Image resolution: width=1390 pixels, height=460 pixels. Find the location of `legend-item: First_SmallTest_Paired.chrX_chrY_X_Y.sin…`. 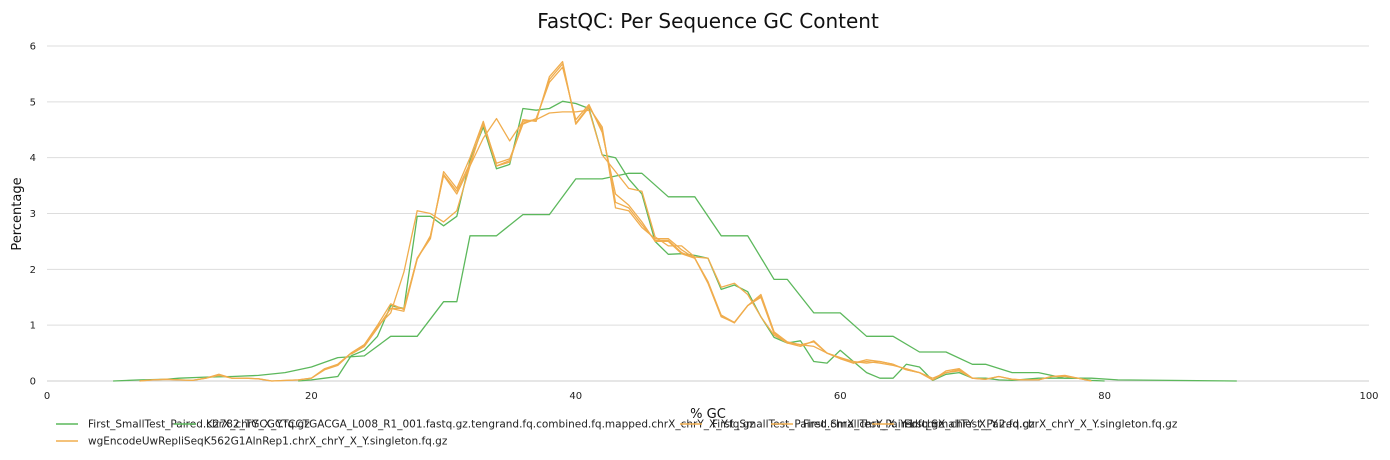

legend-item: First_SmallTest_Paired.chrX_chrY_X_Y.sin… is located at coordinates (1025, 425).